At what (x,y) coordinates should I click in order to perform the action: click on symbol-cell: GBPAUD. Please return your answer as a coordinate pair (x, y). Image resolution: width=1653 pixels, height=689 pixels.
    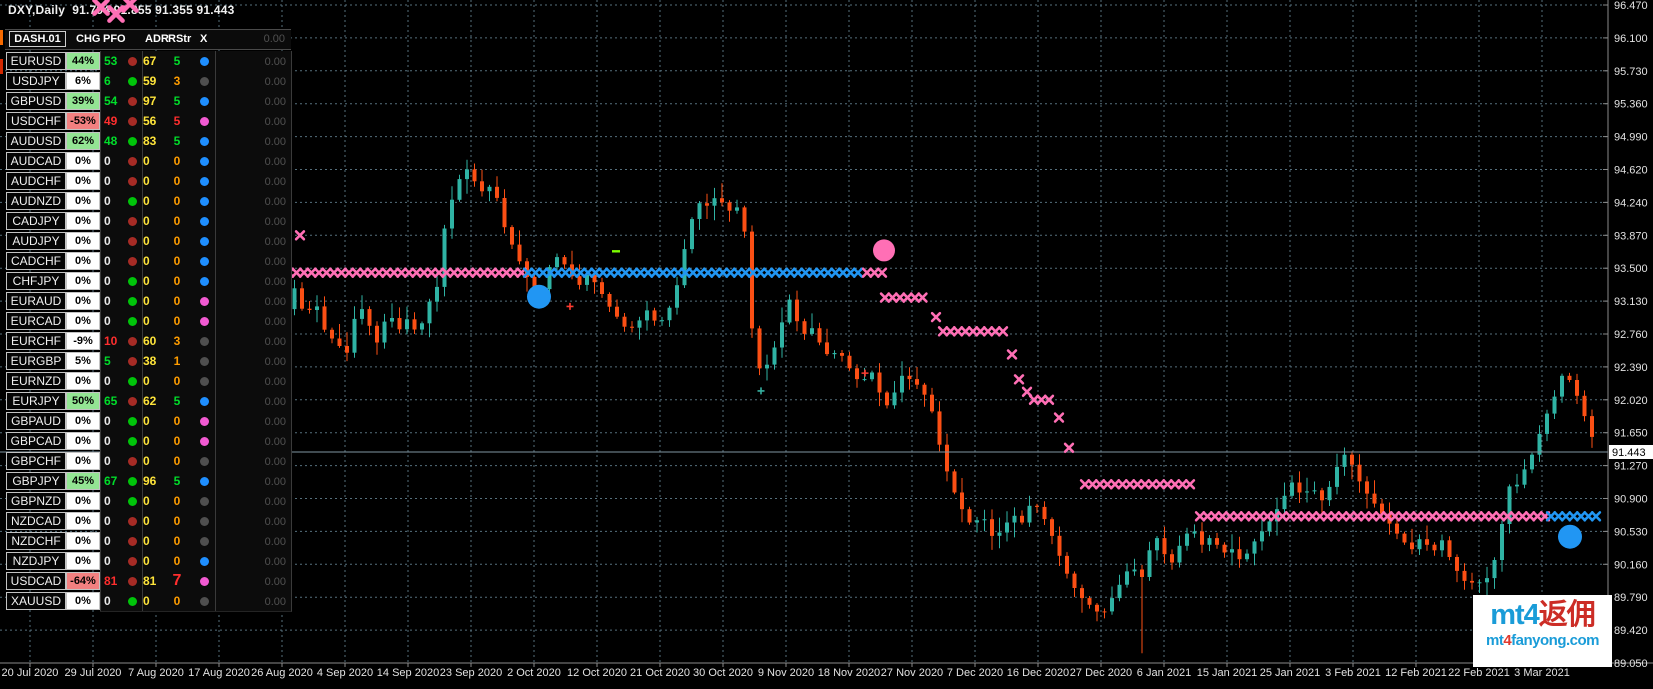
    Looking at the image, I should click on (36, 421).